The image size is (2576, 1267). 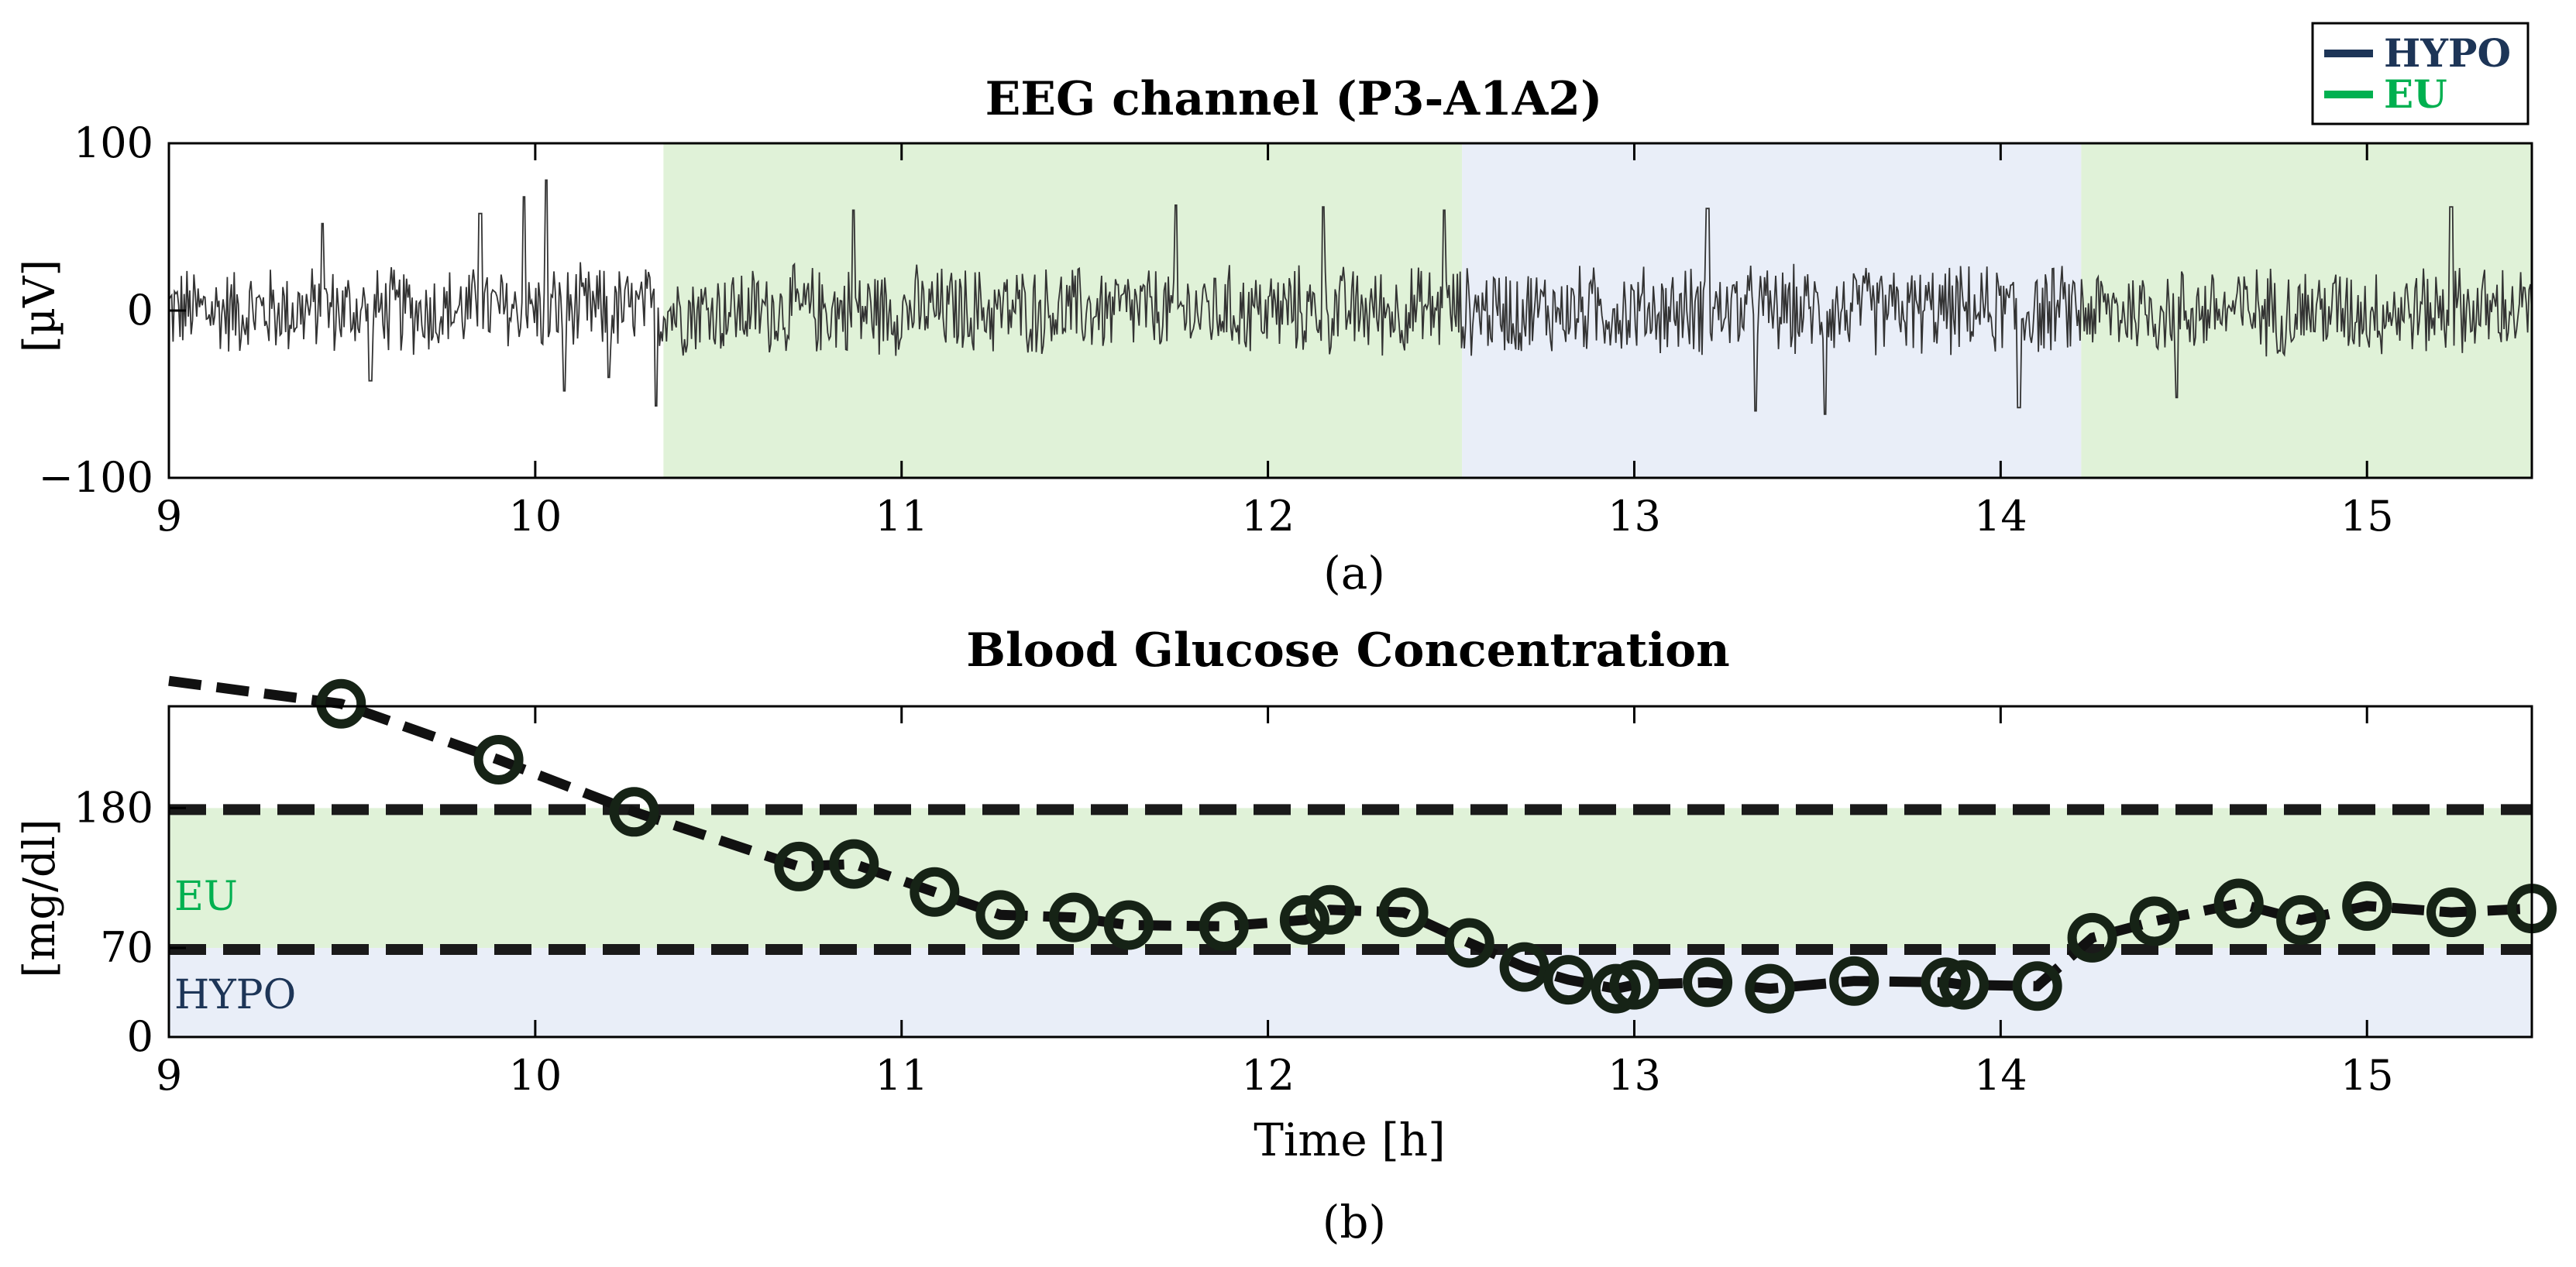 I want to click on eeg-x-tick-label: 10, so click(x=535, y=516).